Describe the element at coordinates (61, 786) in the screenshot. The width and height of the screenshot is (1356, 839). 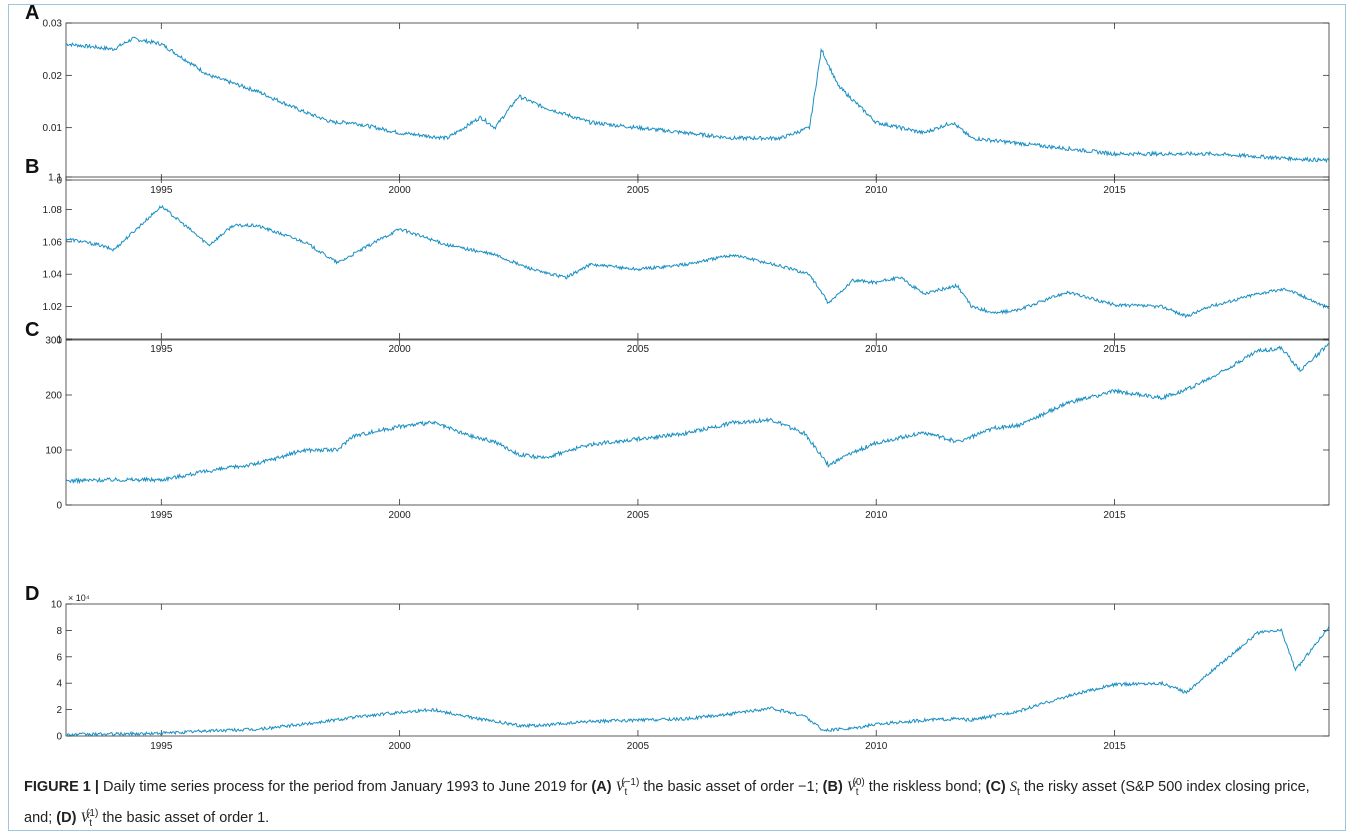
I see `caption-label: FIGURE 1 |` at that location.